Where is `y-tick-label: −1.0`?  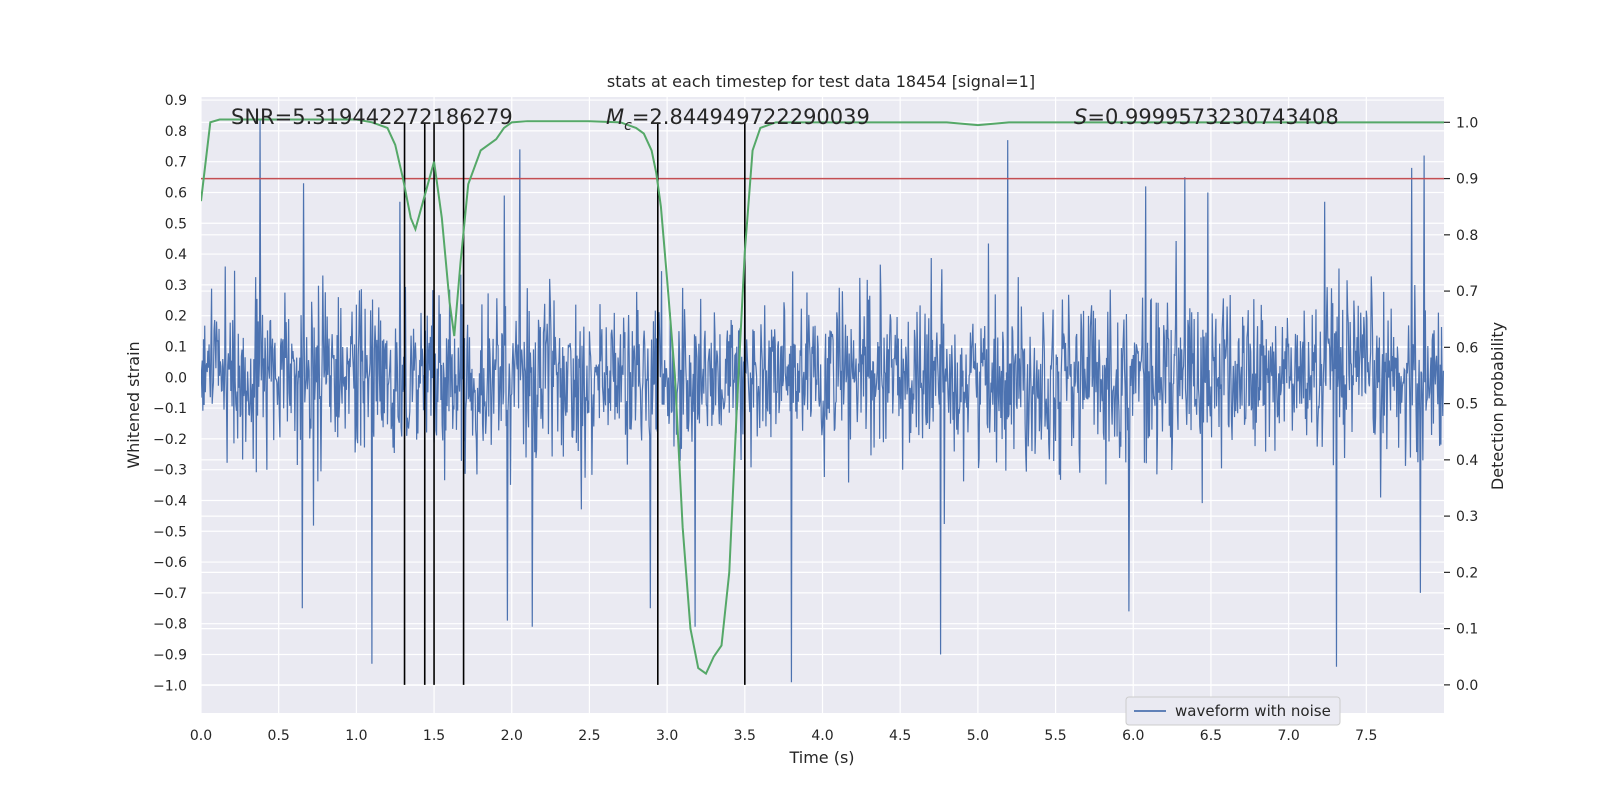 y-tick-label: −1.0 is located at coordinates (170, 686).